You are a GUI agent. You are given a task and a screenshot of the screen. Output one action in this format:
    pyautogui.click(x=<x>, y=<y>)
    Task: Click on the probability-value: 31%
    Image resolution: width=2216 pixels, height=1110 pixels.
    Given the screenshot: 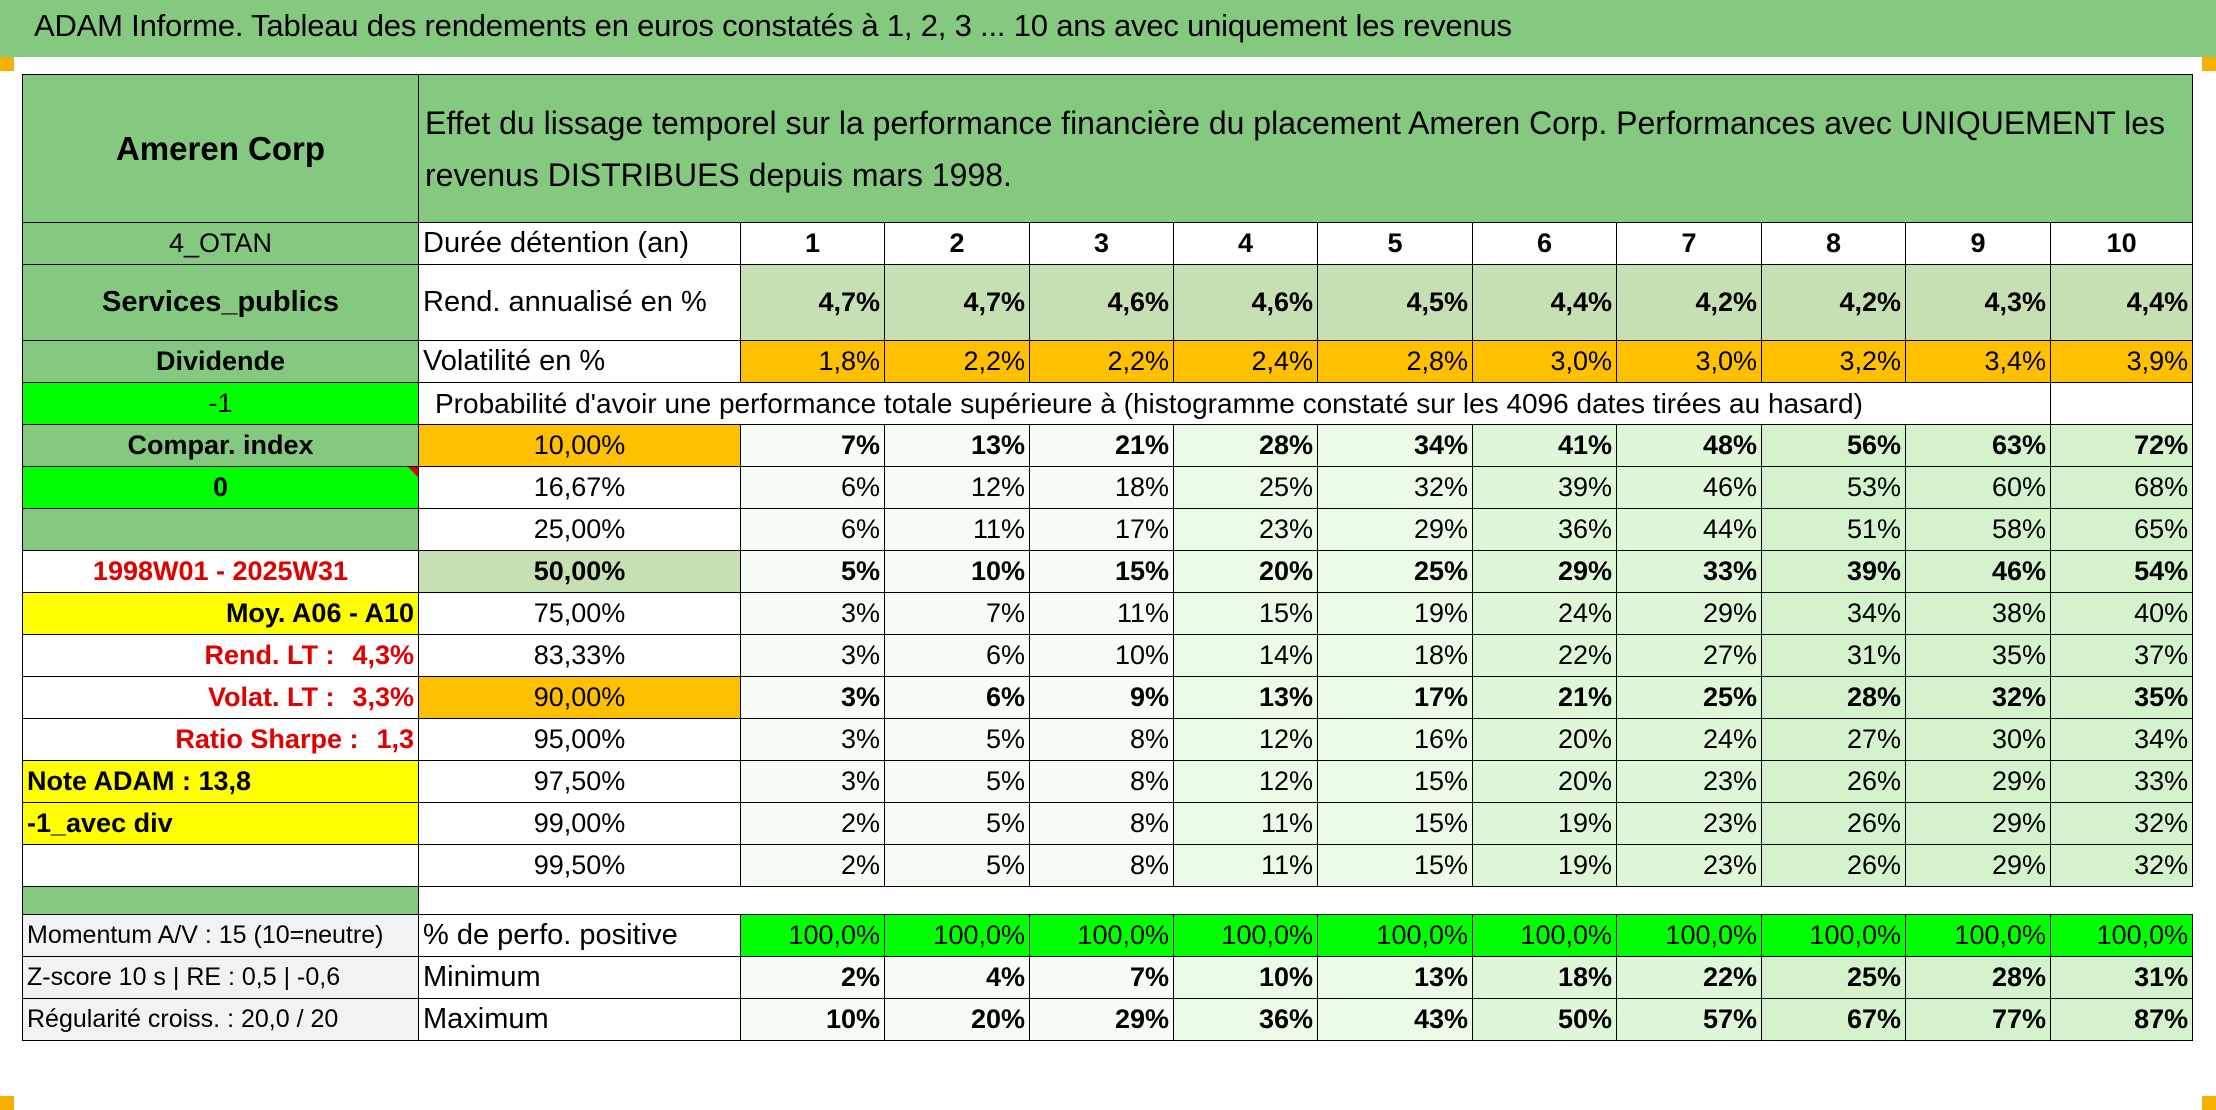 What is the action you would take?
    pyautogui.click(x=1833, y=655)
    